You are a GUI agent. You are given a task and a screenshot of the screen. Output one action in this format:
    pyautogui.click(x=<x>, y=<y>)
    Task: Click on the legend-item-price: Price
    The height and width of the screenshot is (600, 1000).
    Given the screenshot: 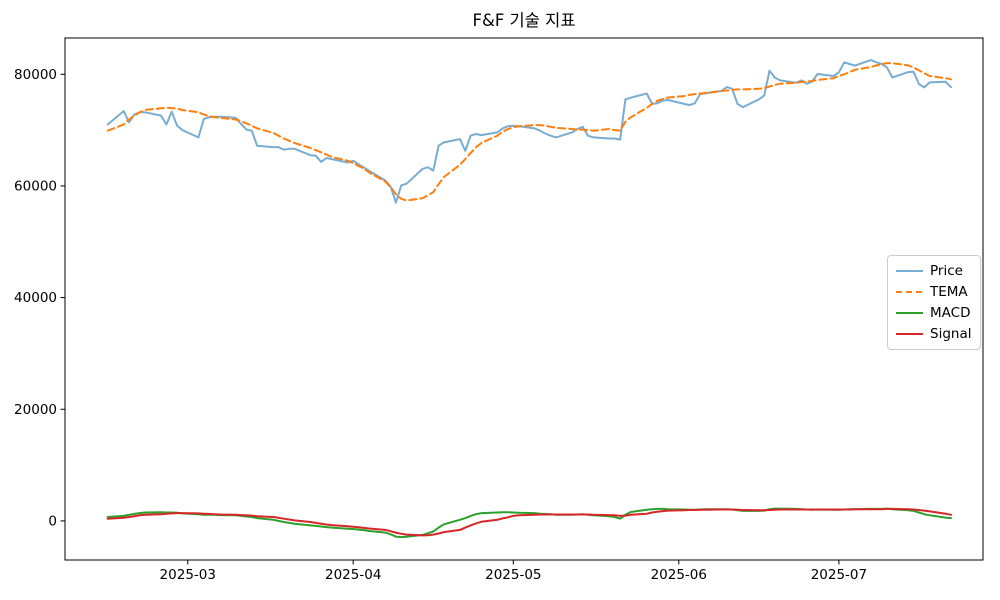 What is the action you would take?
    pyautogui.click(x=934, y=271)
    